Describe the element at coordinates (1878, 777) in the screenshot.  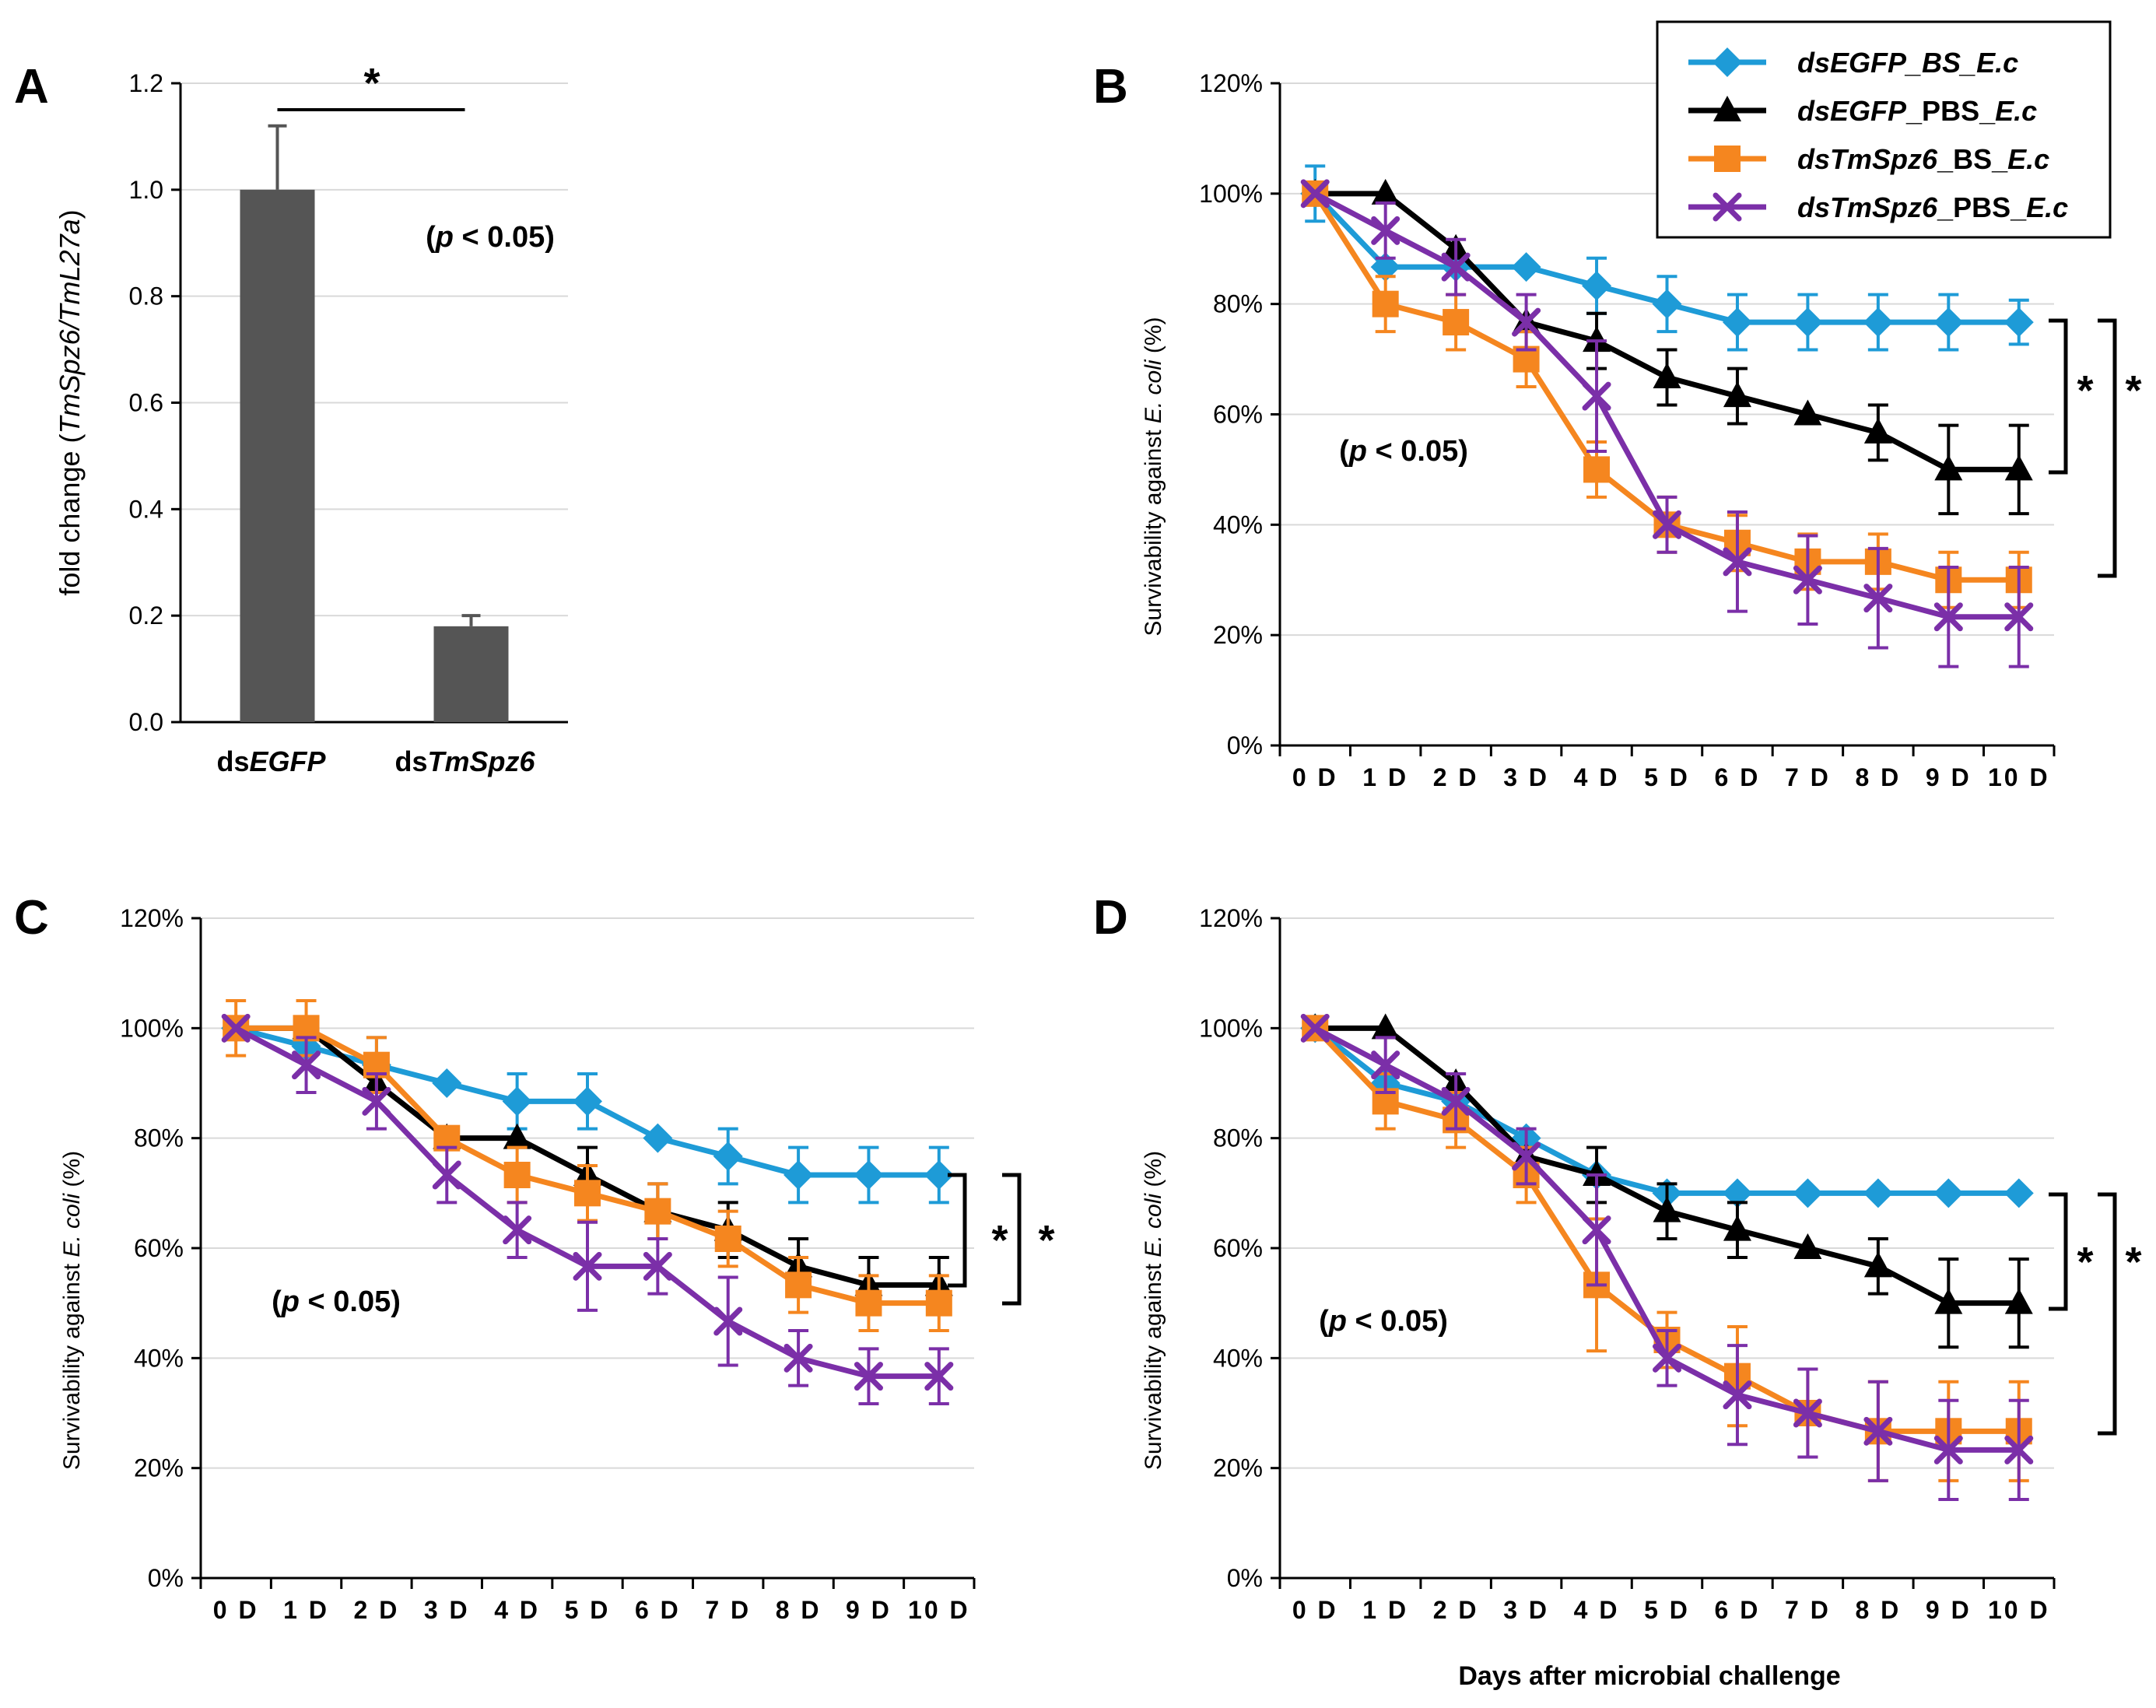
I see `x-tick-label: 8 D` at that location.